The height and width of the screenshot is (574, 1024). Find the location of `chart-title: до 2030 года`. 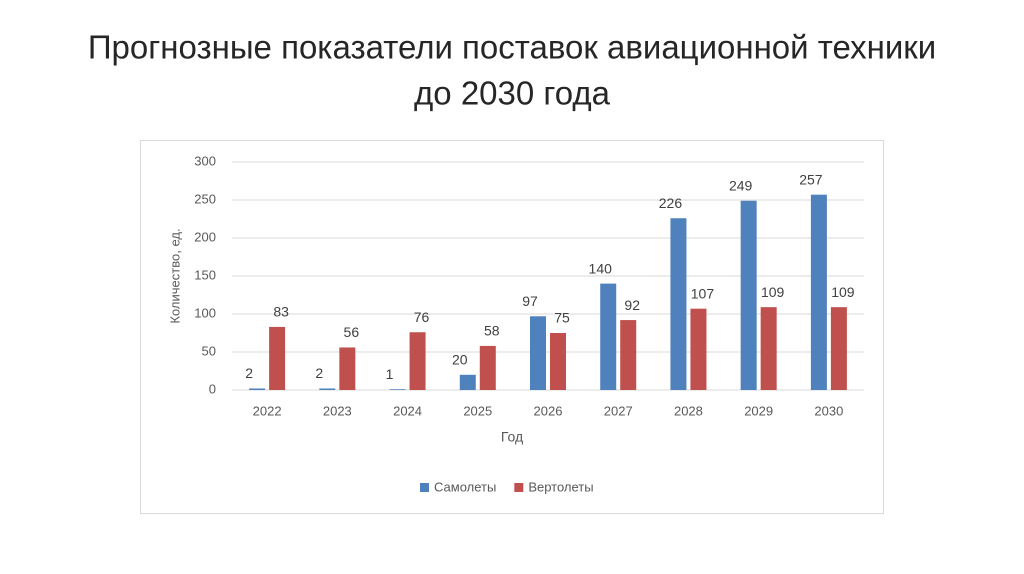

chart-title: до 2030 года is located at coordinates (512, 93).